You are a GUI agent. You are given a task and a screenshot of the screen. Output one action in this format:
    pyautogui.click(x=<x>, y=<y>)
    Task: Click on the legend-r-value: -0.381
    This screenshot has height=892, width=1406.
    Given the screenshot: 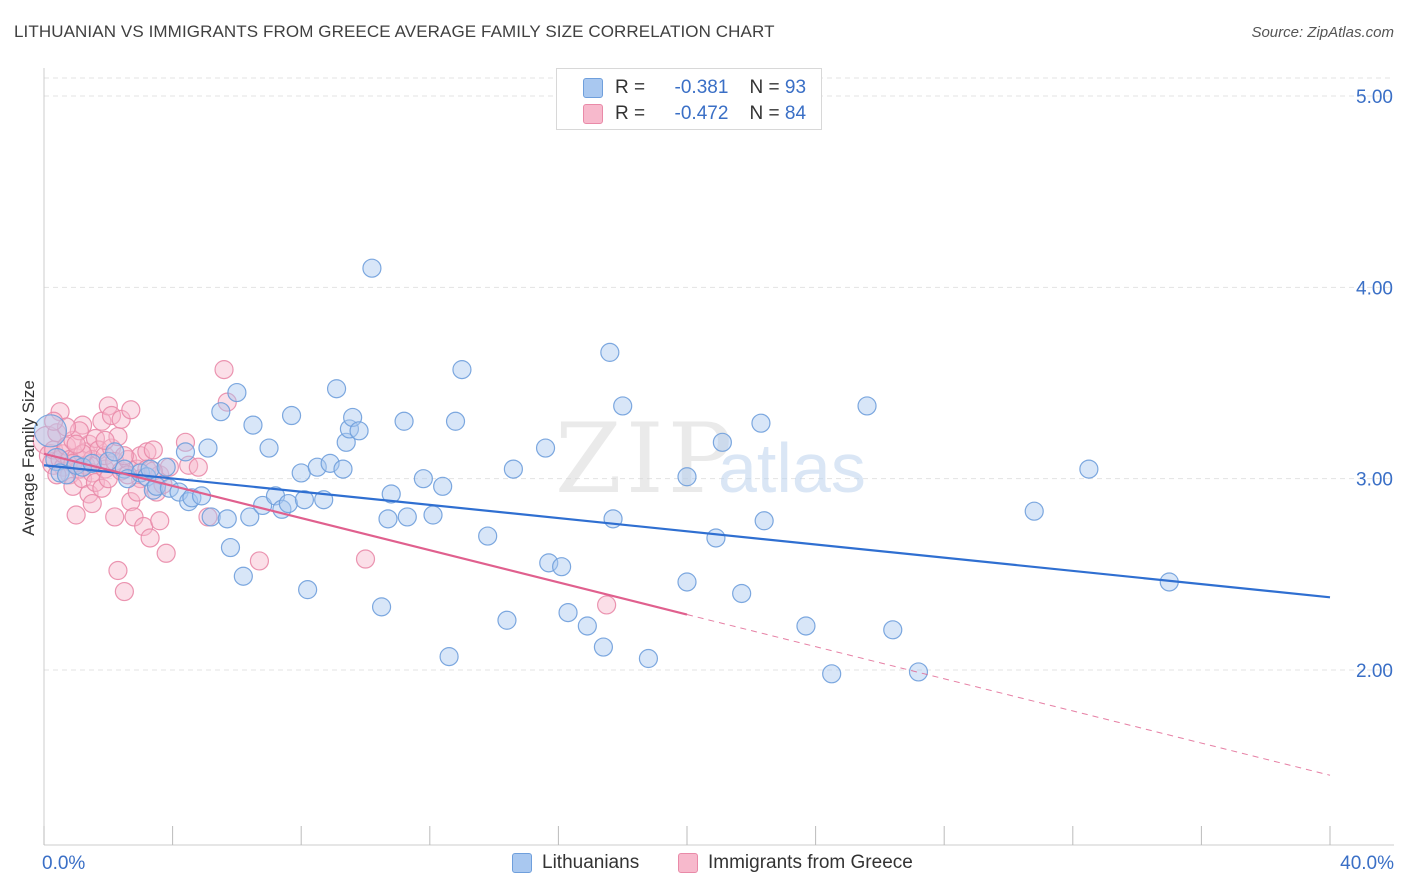 What is the action you would take?
    pyautogui.click(x=701, y=87)
    